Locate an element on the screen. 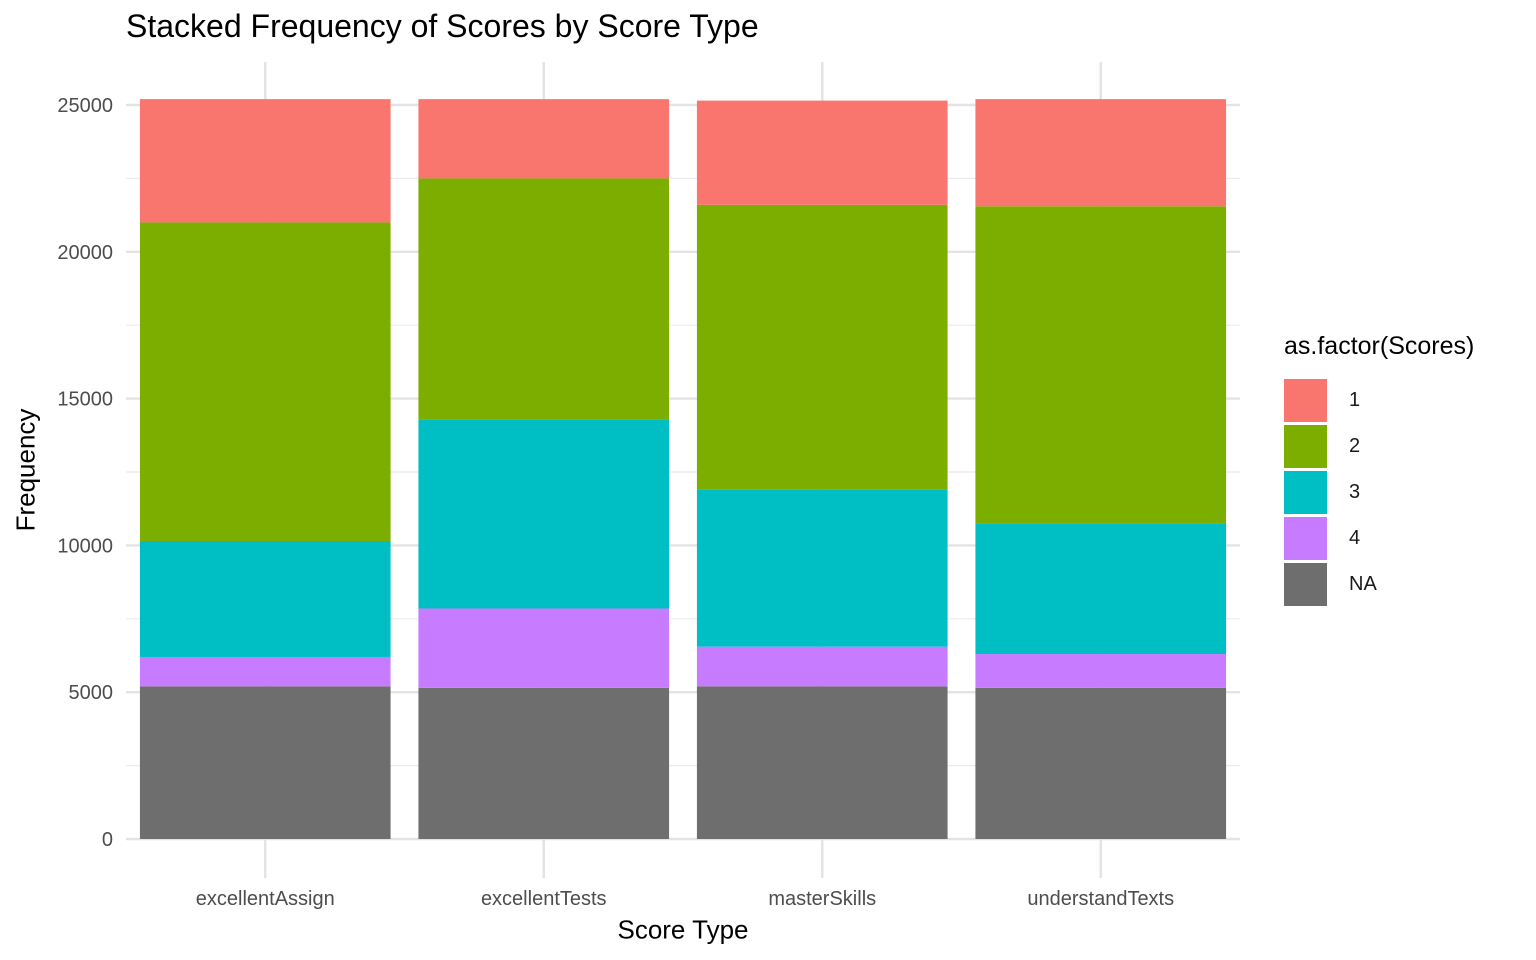 Image resolution: width=1536 pixels, height=960 pixels. legend-title: as.factor(Scores) is located at coordinates (1379, 346).